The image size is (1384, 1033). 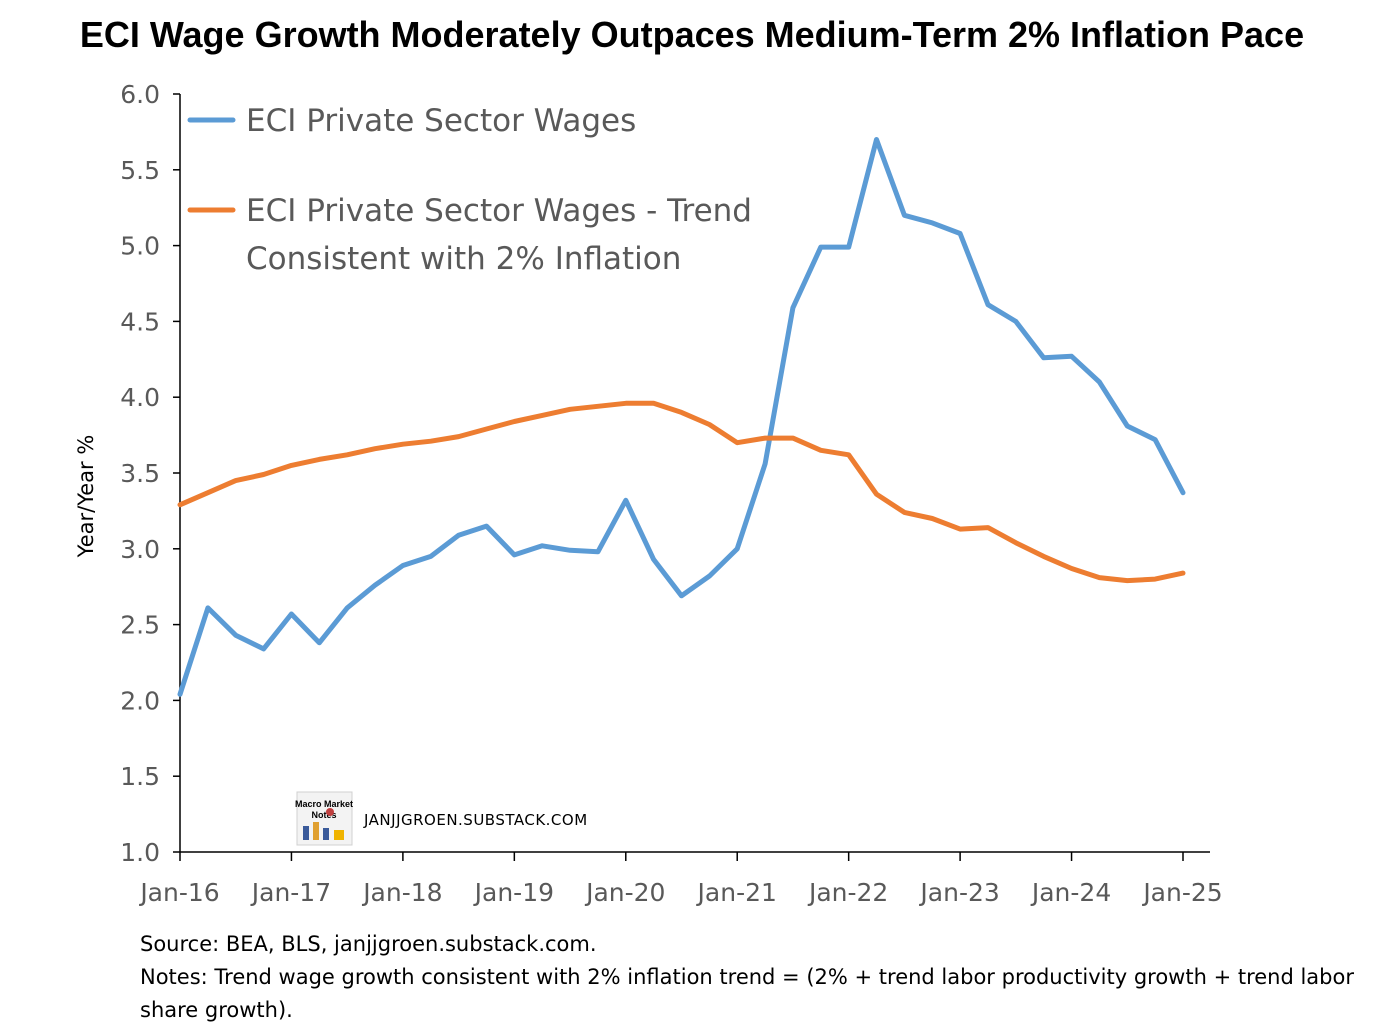 I want to click on y-tick-label: 2.5, so click(x=140, y=625).